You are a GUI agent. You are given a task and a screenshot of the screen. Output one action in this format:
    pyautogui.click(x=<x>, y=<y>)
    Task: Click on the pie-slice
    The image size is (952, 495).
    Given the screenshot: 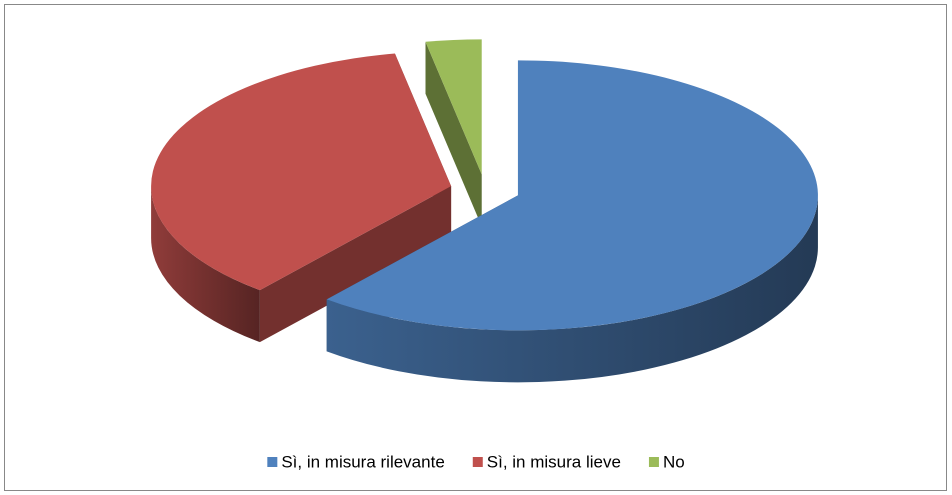 What is the action you would take?
    pyautogui.click(x=453, y=107)
    